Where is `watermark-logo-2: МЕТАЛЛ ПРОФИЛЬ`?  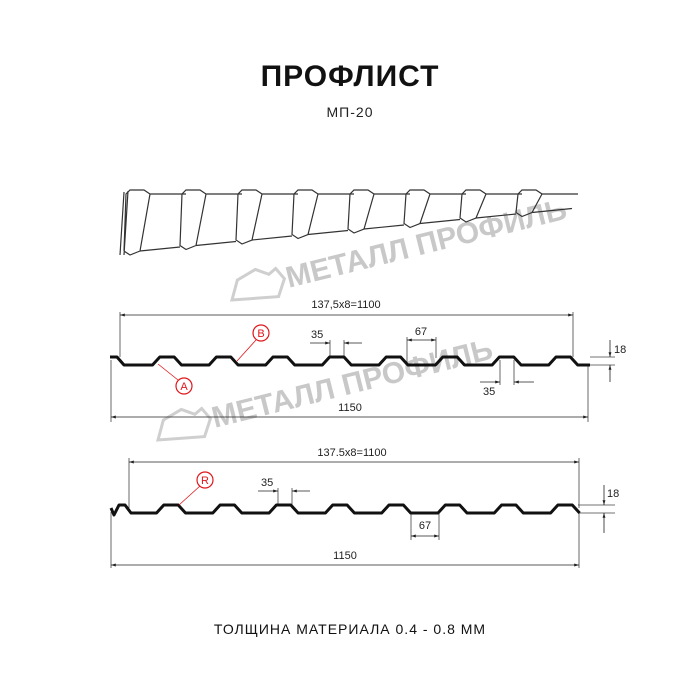
watermark-logo-2: МЕТАЛЛ ПРОФИЛЬ is located at coordinates (326, 387).